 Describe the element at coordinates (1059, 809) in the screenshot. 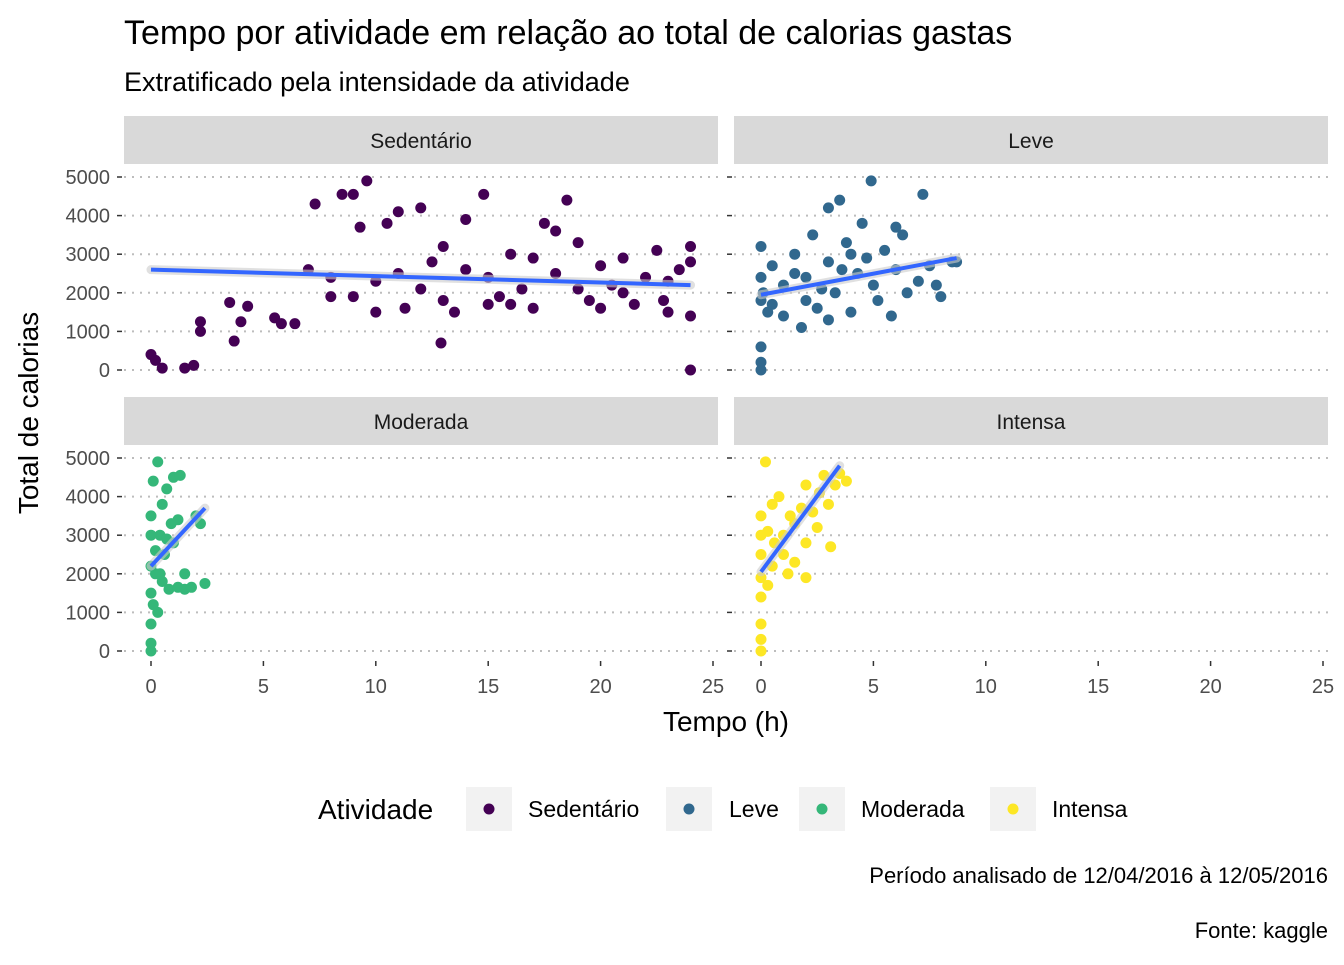

I see `legend-entry: Intensa` at that location.